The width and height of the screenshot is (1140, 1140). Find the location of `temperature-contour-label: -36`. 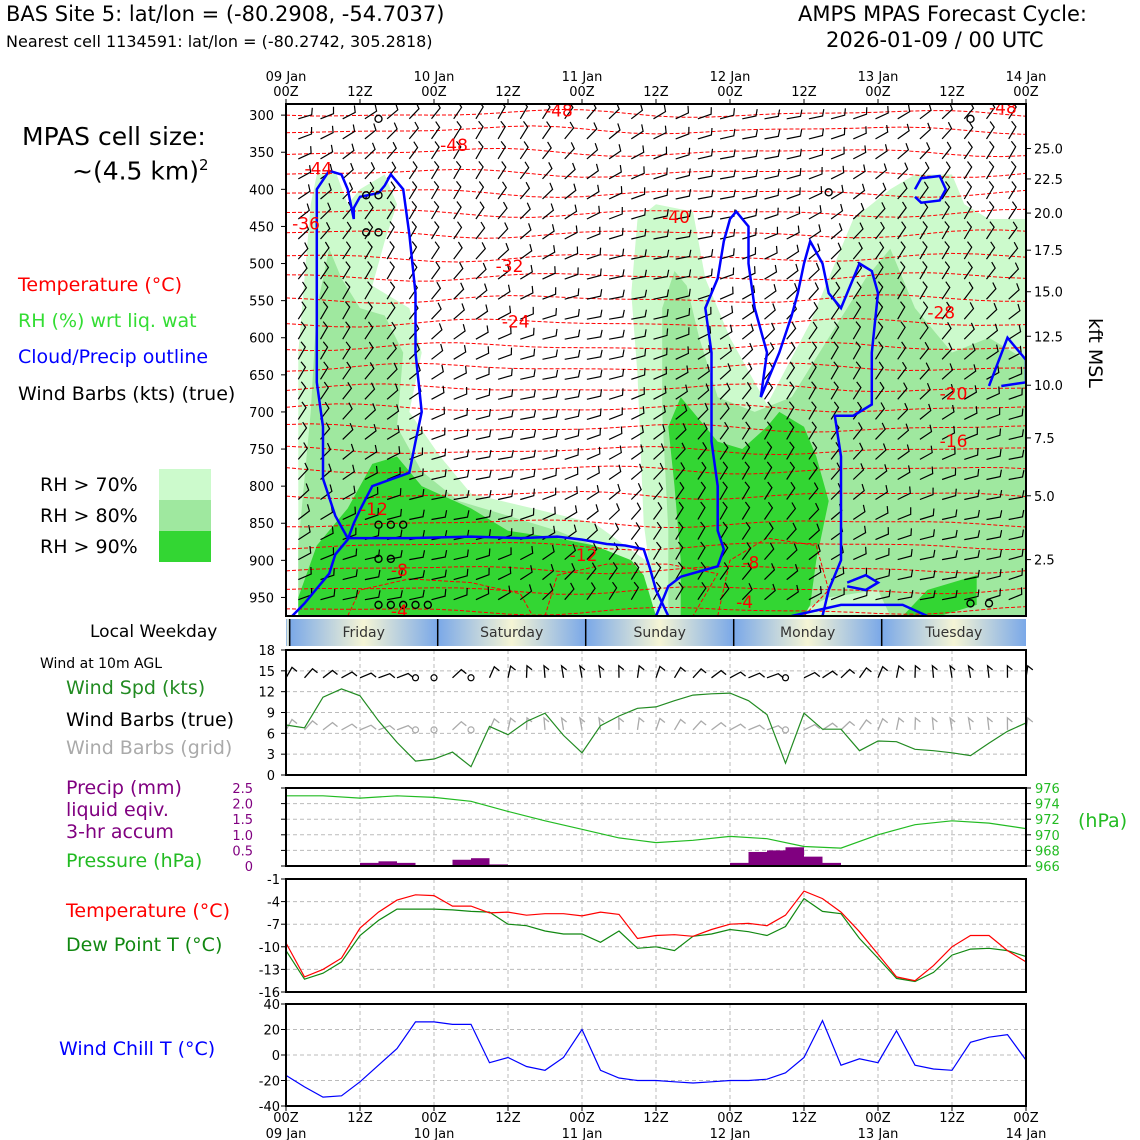

temperature-contour-label: -36 is located at coordinates (306, 224).